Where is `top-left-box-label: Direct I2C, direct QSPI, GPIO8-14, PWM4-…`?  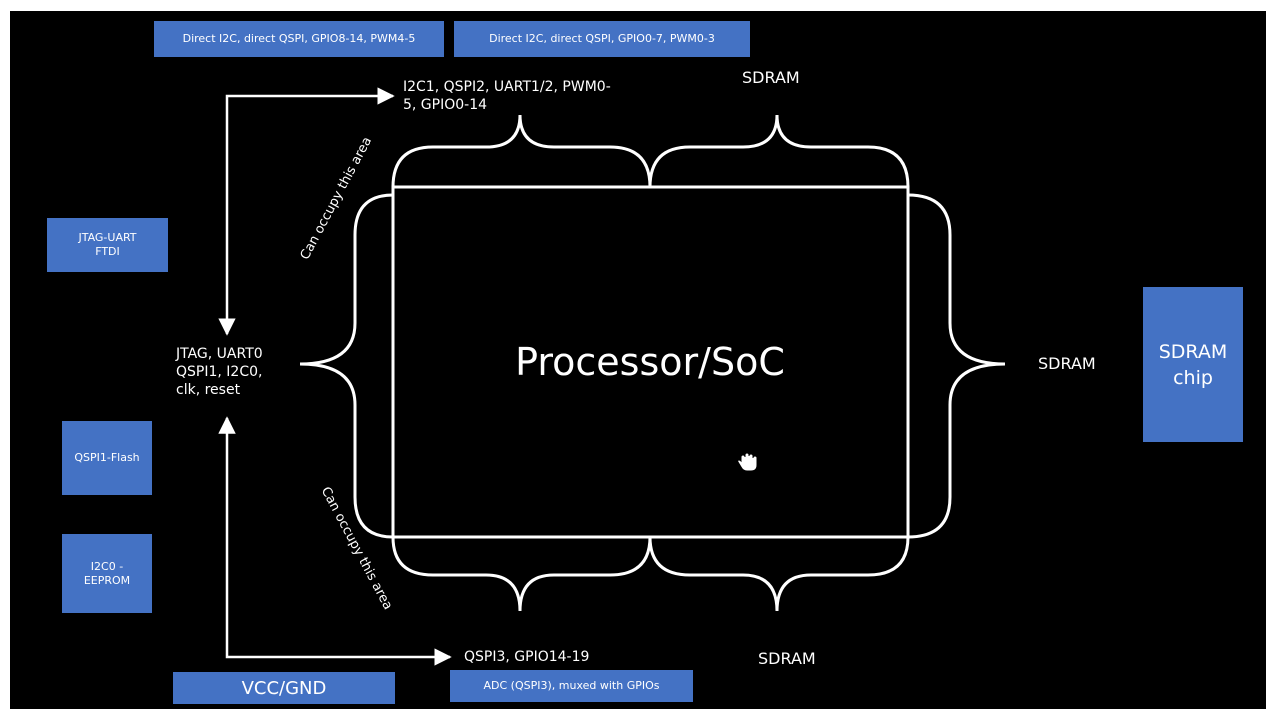
top-left-box-label: Direct I2C, direct QSPI, GPIO8-14, PWM4-… is located at coordinates (299, 38).